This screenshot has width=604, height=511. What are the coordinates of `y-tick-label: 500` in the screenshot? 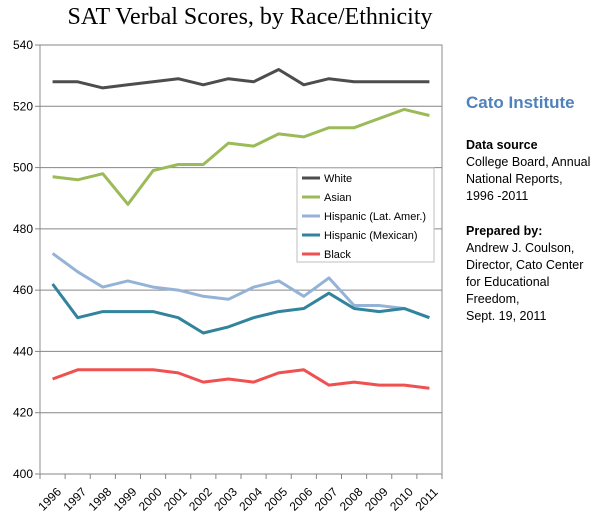 It's located at (23, 168).